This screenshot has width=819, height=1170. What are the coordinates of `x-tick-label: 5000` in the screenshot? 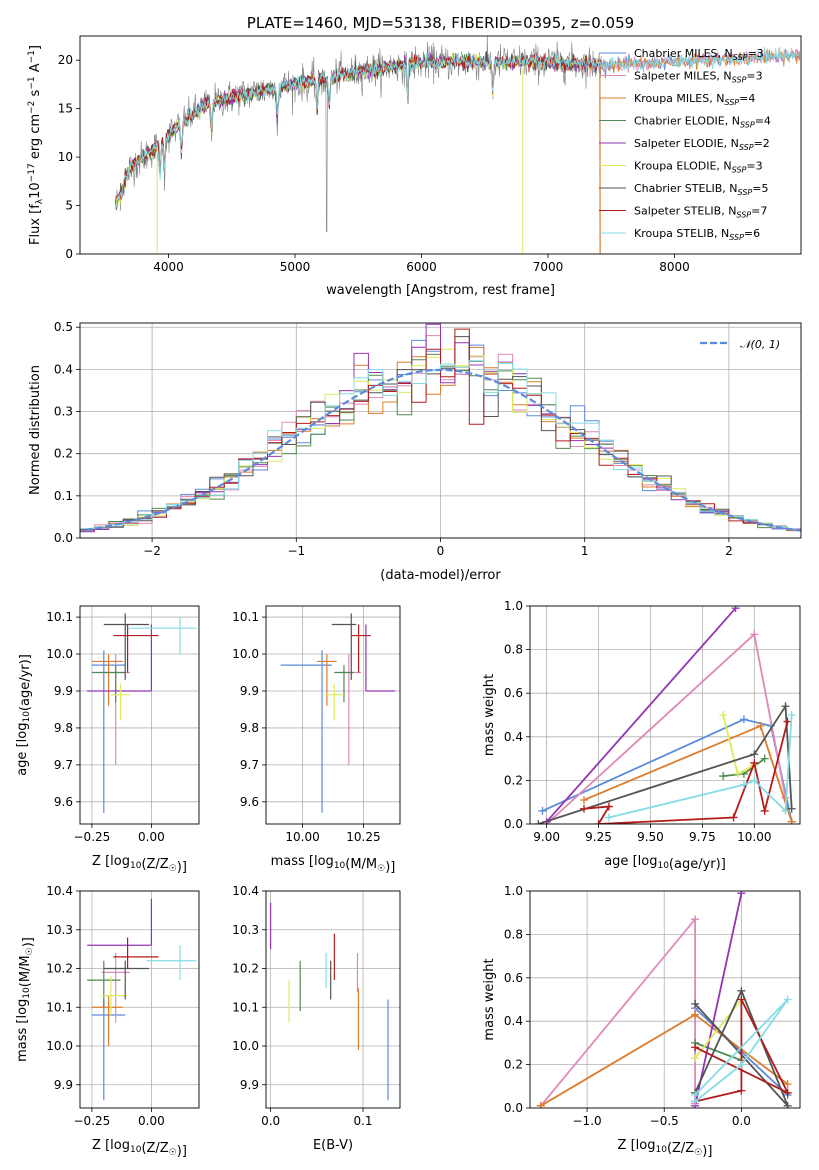 It's located at (295, 267).